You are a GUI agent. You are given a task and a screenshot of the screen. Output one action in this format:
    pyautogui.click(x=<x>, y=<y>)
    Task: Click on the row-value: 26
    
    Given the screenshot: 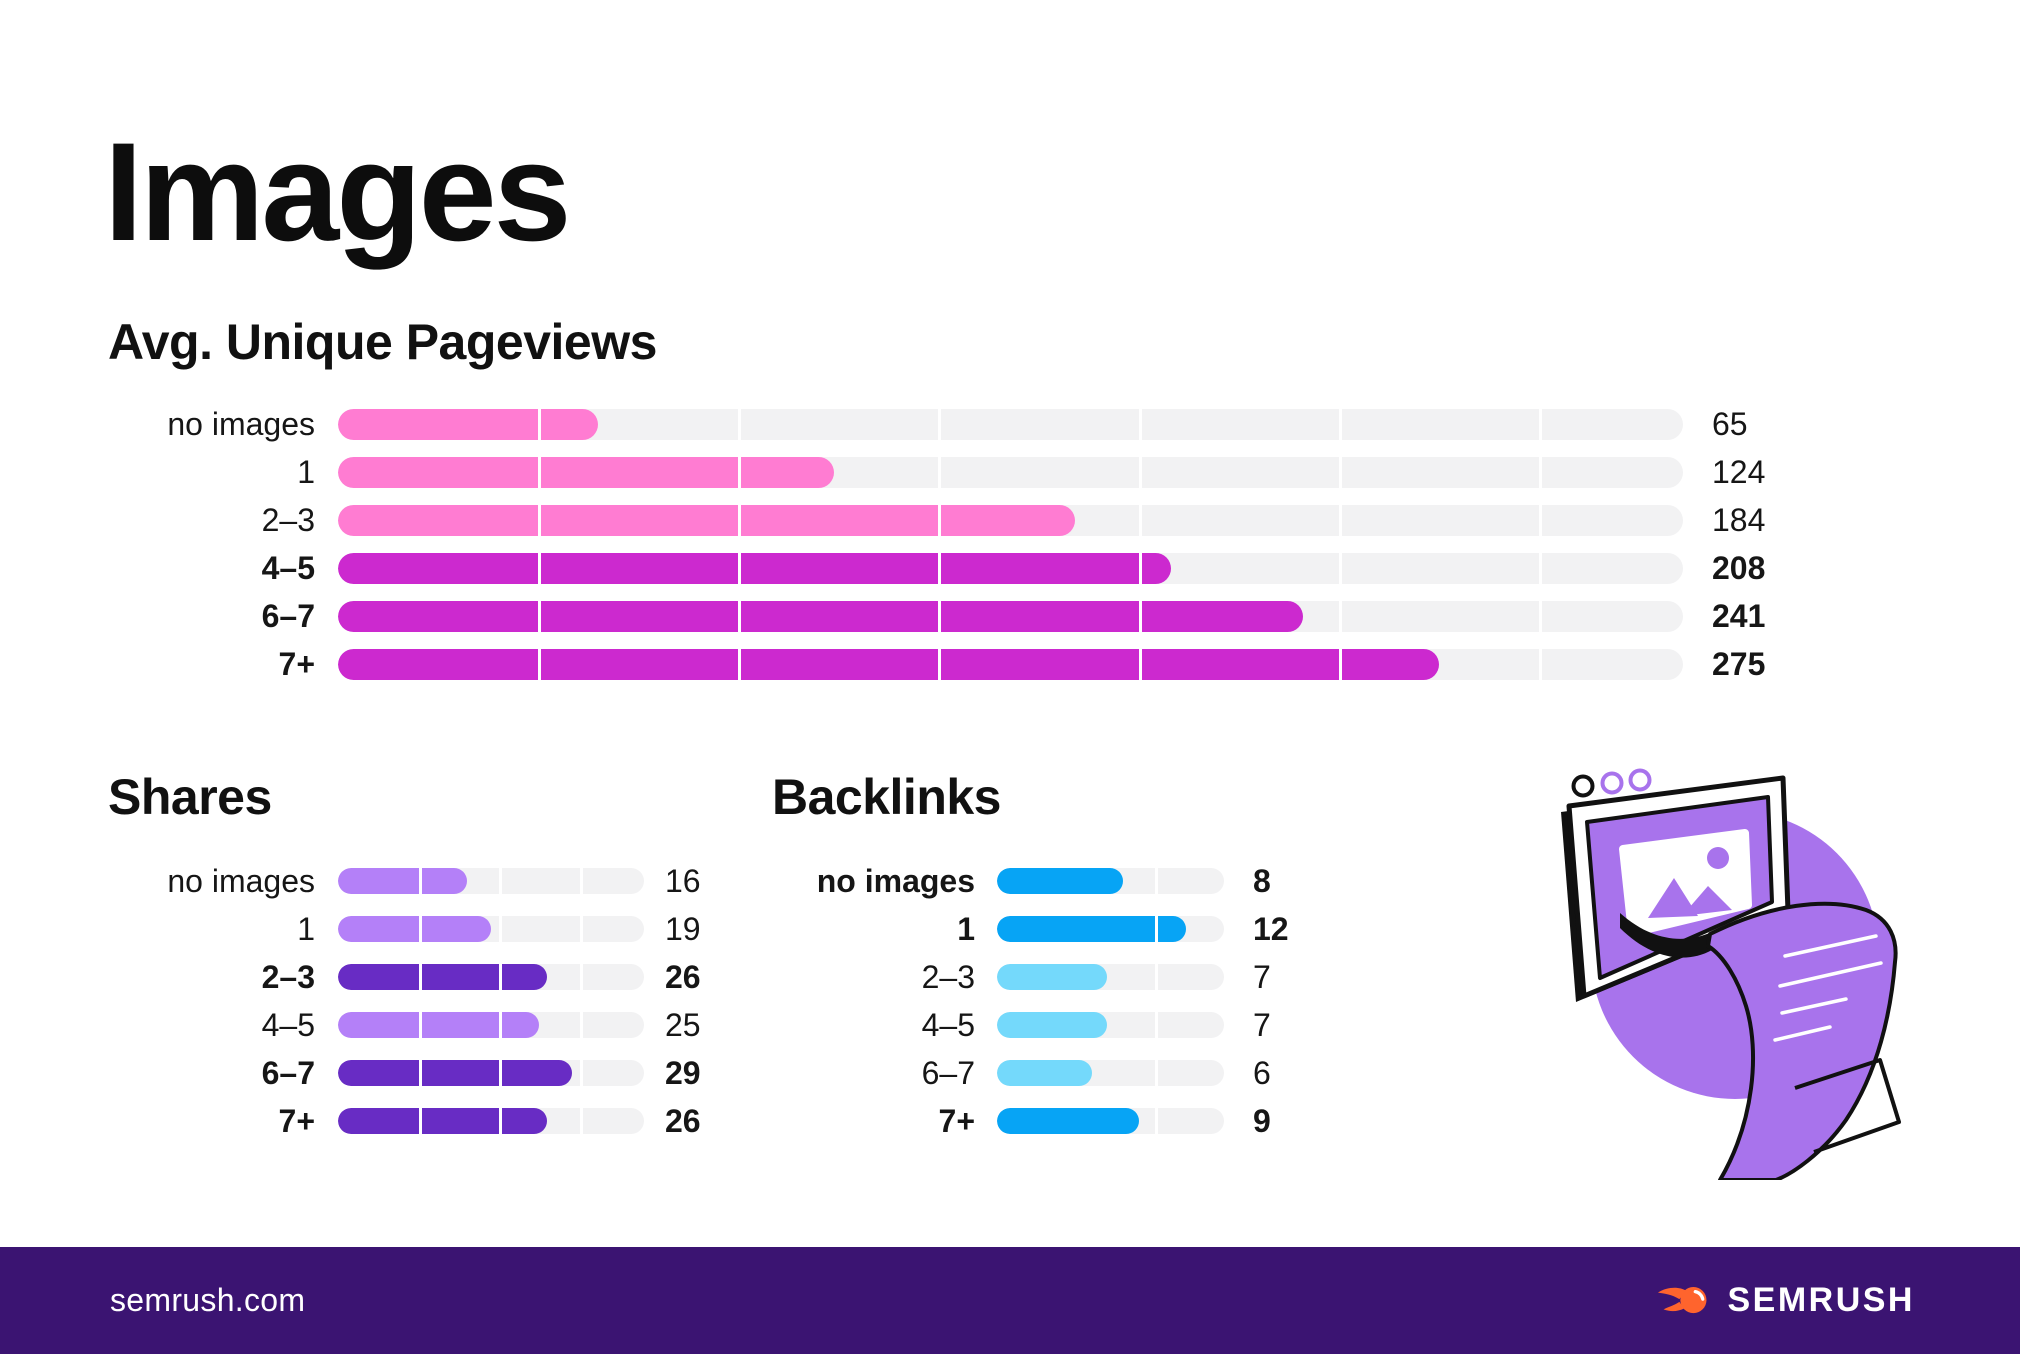 What is the action you would take?
    pyautogui.click(x=683, y=1121)
    